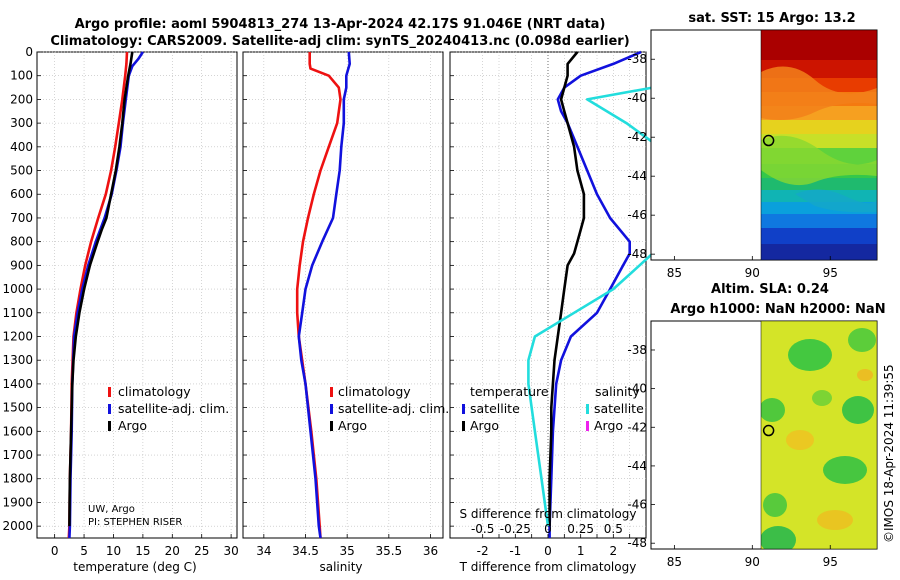  I want to click on legend-swatch-sal-argo, so click(587, 426).